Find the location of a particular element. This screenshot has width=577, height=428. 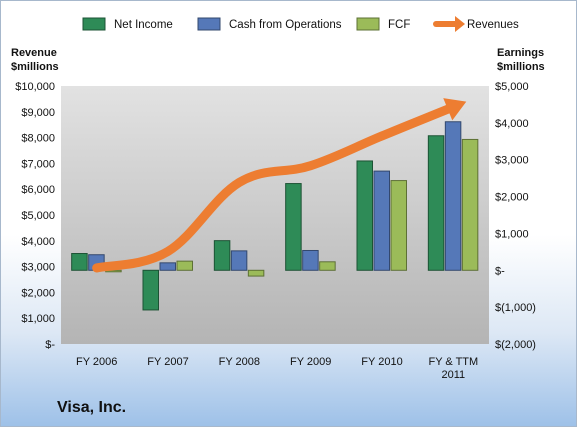

right-tick-label: $1,000 is located at coordinates (512, 234).